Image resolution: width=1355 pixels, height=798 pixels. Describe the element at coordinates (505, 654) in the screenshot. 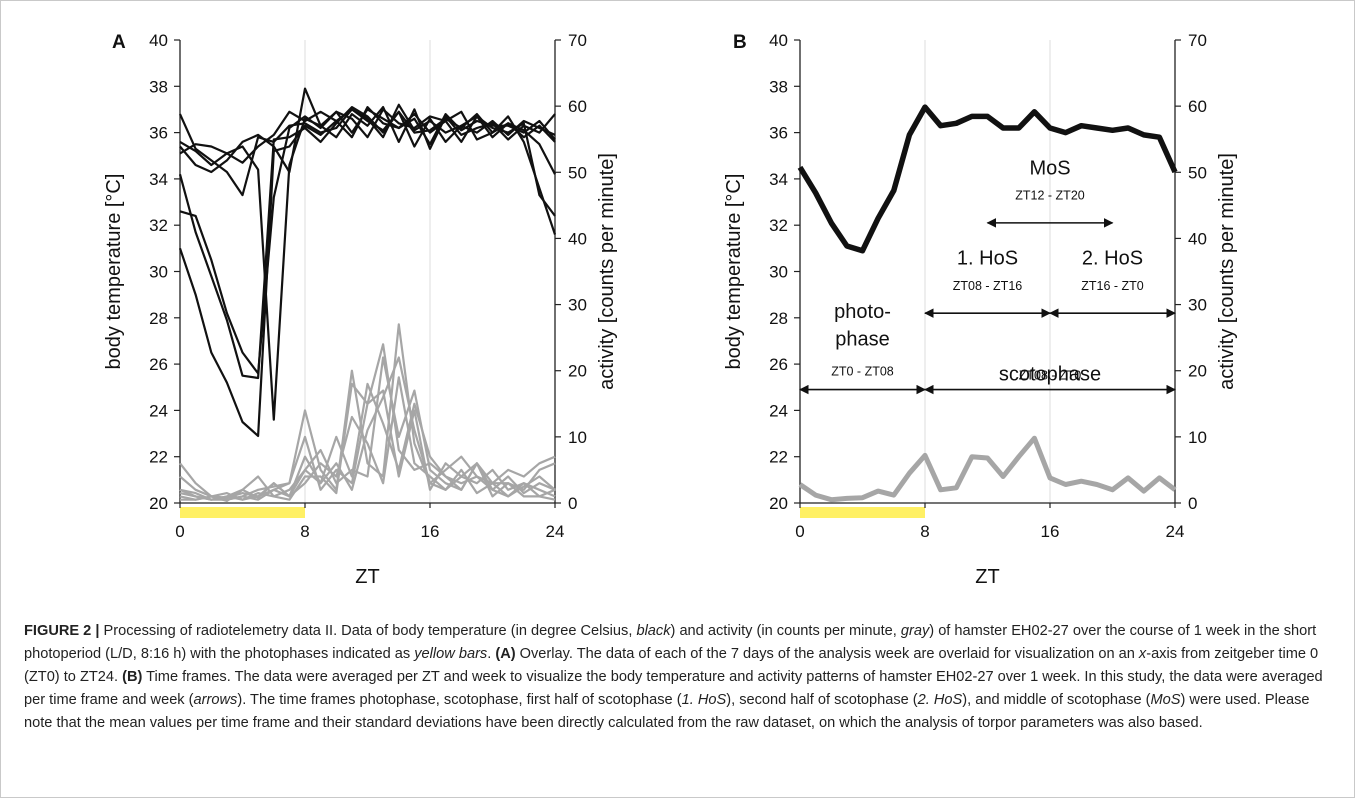

I see `caption-panel-label: (A)` at that location.